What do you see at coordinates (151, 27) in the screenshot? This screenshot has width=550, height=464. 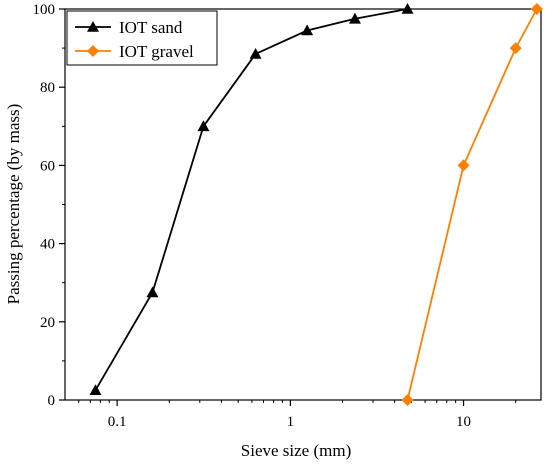 I see `legend-label-iot-sand: IOT sand` at bounding box center [151, 27].